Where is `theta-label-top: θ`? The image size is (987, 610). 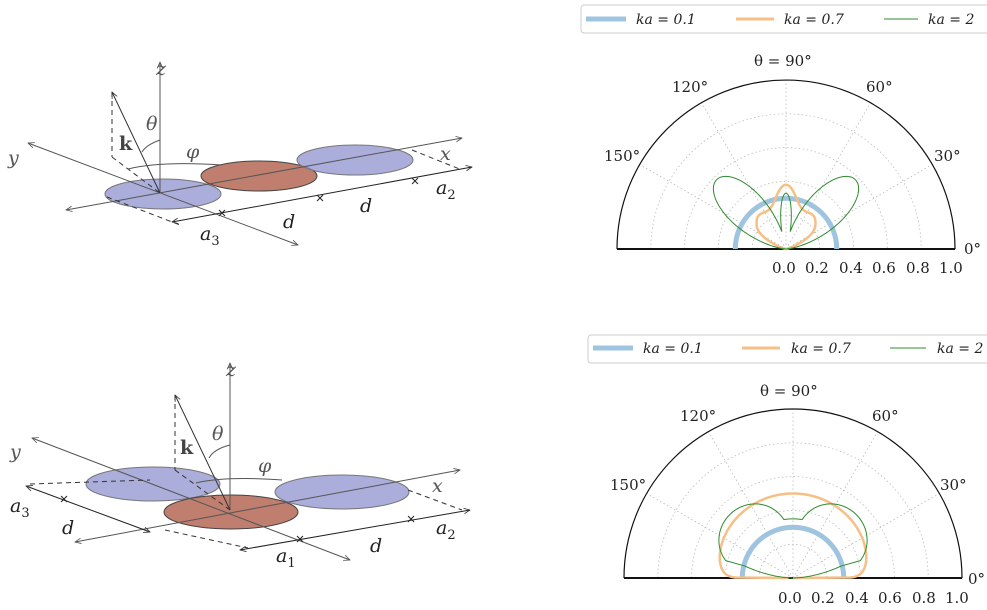 theta-label-top: θ is located at coordinates (152, 124).